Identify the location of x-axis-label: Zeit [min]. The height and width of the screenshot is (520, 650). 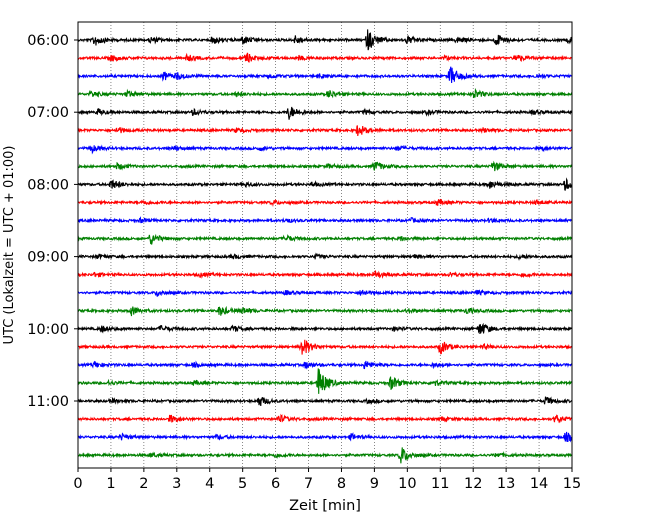
(325, 506).